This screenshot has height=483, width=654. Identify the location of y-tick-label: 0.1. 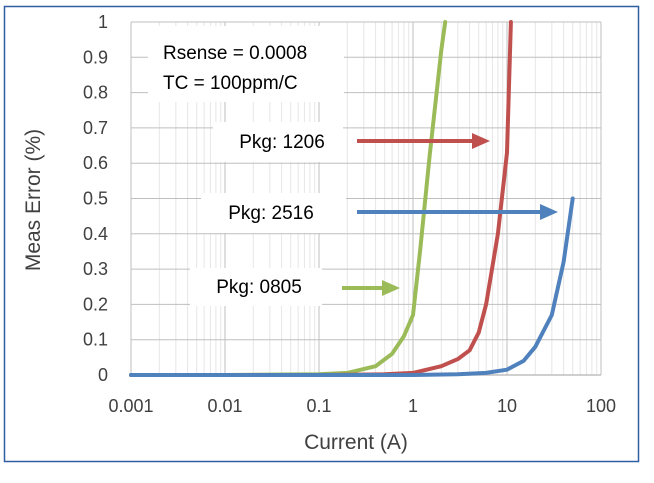
(95, 340).